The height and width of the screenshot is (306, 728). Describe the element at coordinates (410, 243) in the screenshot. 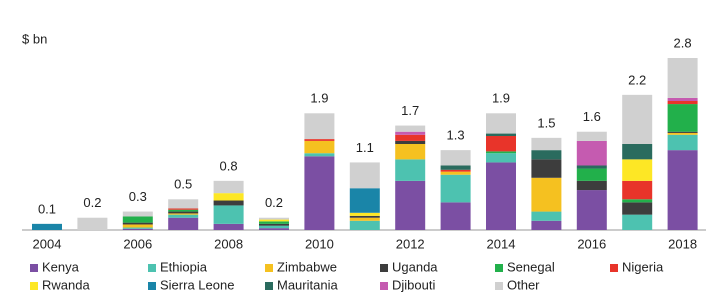

I see `x-tick-label: 2012` at that location.